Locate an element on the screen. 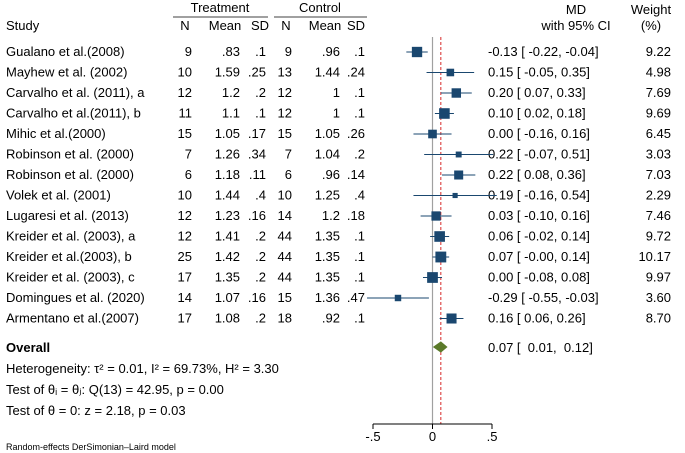 The width and height of the screenshot is (685, 453). n-treatment: 11 is located at coordinates (186, 113).